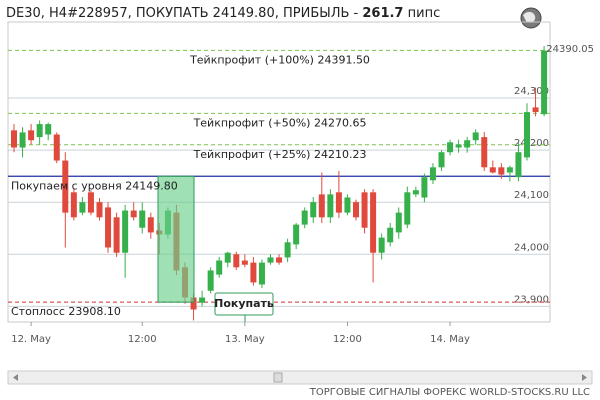  I want to click on level-label: Покупаем с уровня 24149.80, so click(94, 185).